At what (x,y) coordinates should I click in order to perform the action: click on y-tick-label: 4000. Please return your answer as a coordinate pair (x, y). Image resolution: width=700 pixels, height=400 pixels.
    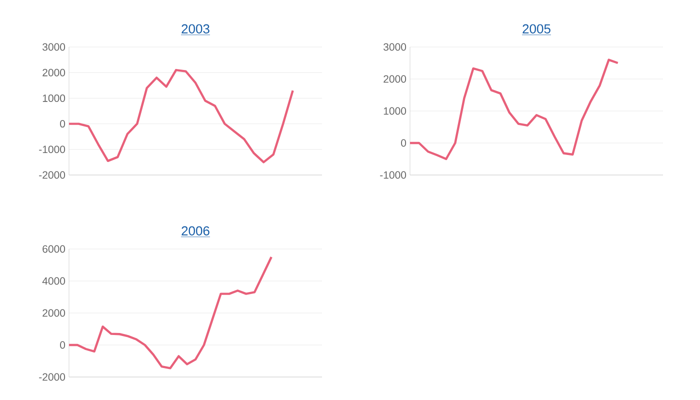
    Looking at the image, I should click on (54, 281).